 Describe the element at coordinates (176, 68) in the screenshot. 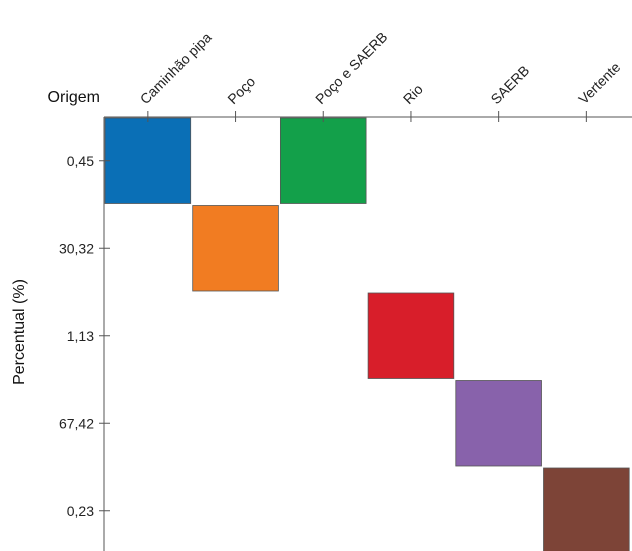

I see `x-tick-label-caminhao-pipa: Caminhão pipa` at that location.